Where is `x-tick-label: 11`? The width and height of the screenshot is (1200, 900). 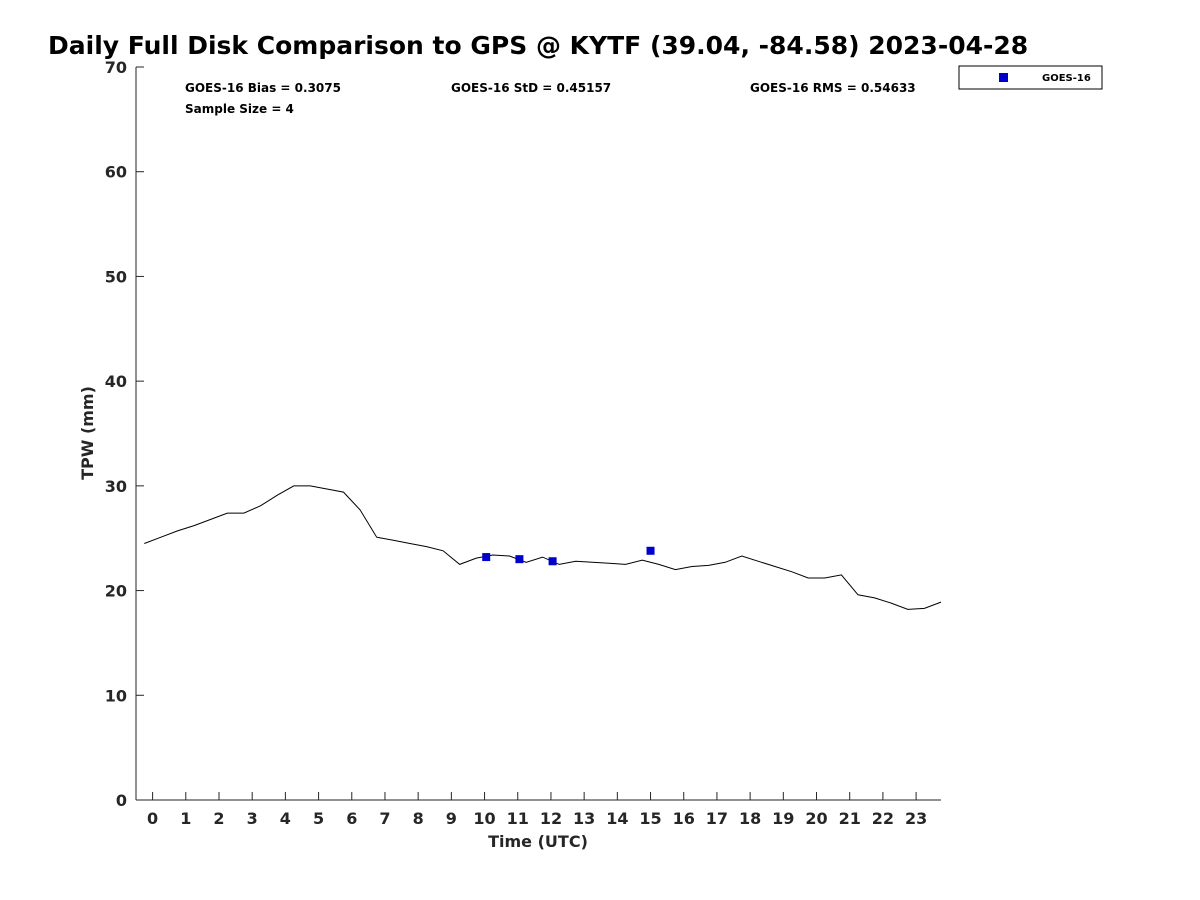
x-tick-label: 11 is located at coordinates (518, 818).